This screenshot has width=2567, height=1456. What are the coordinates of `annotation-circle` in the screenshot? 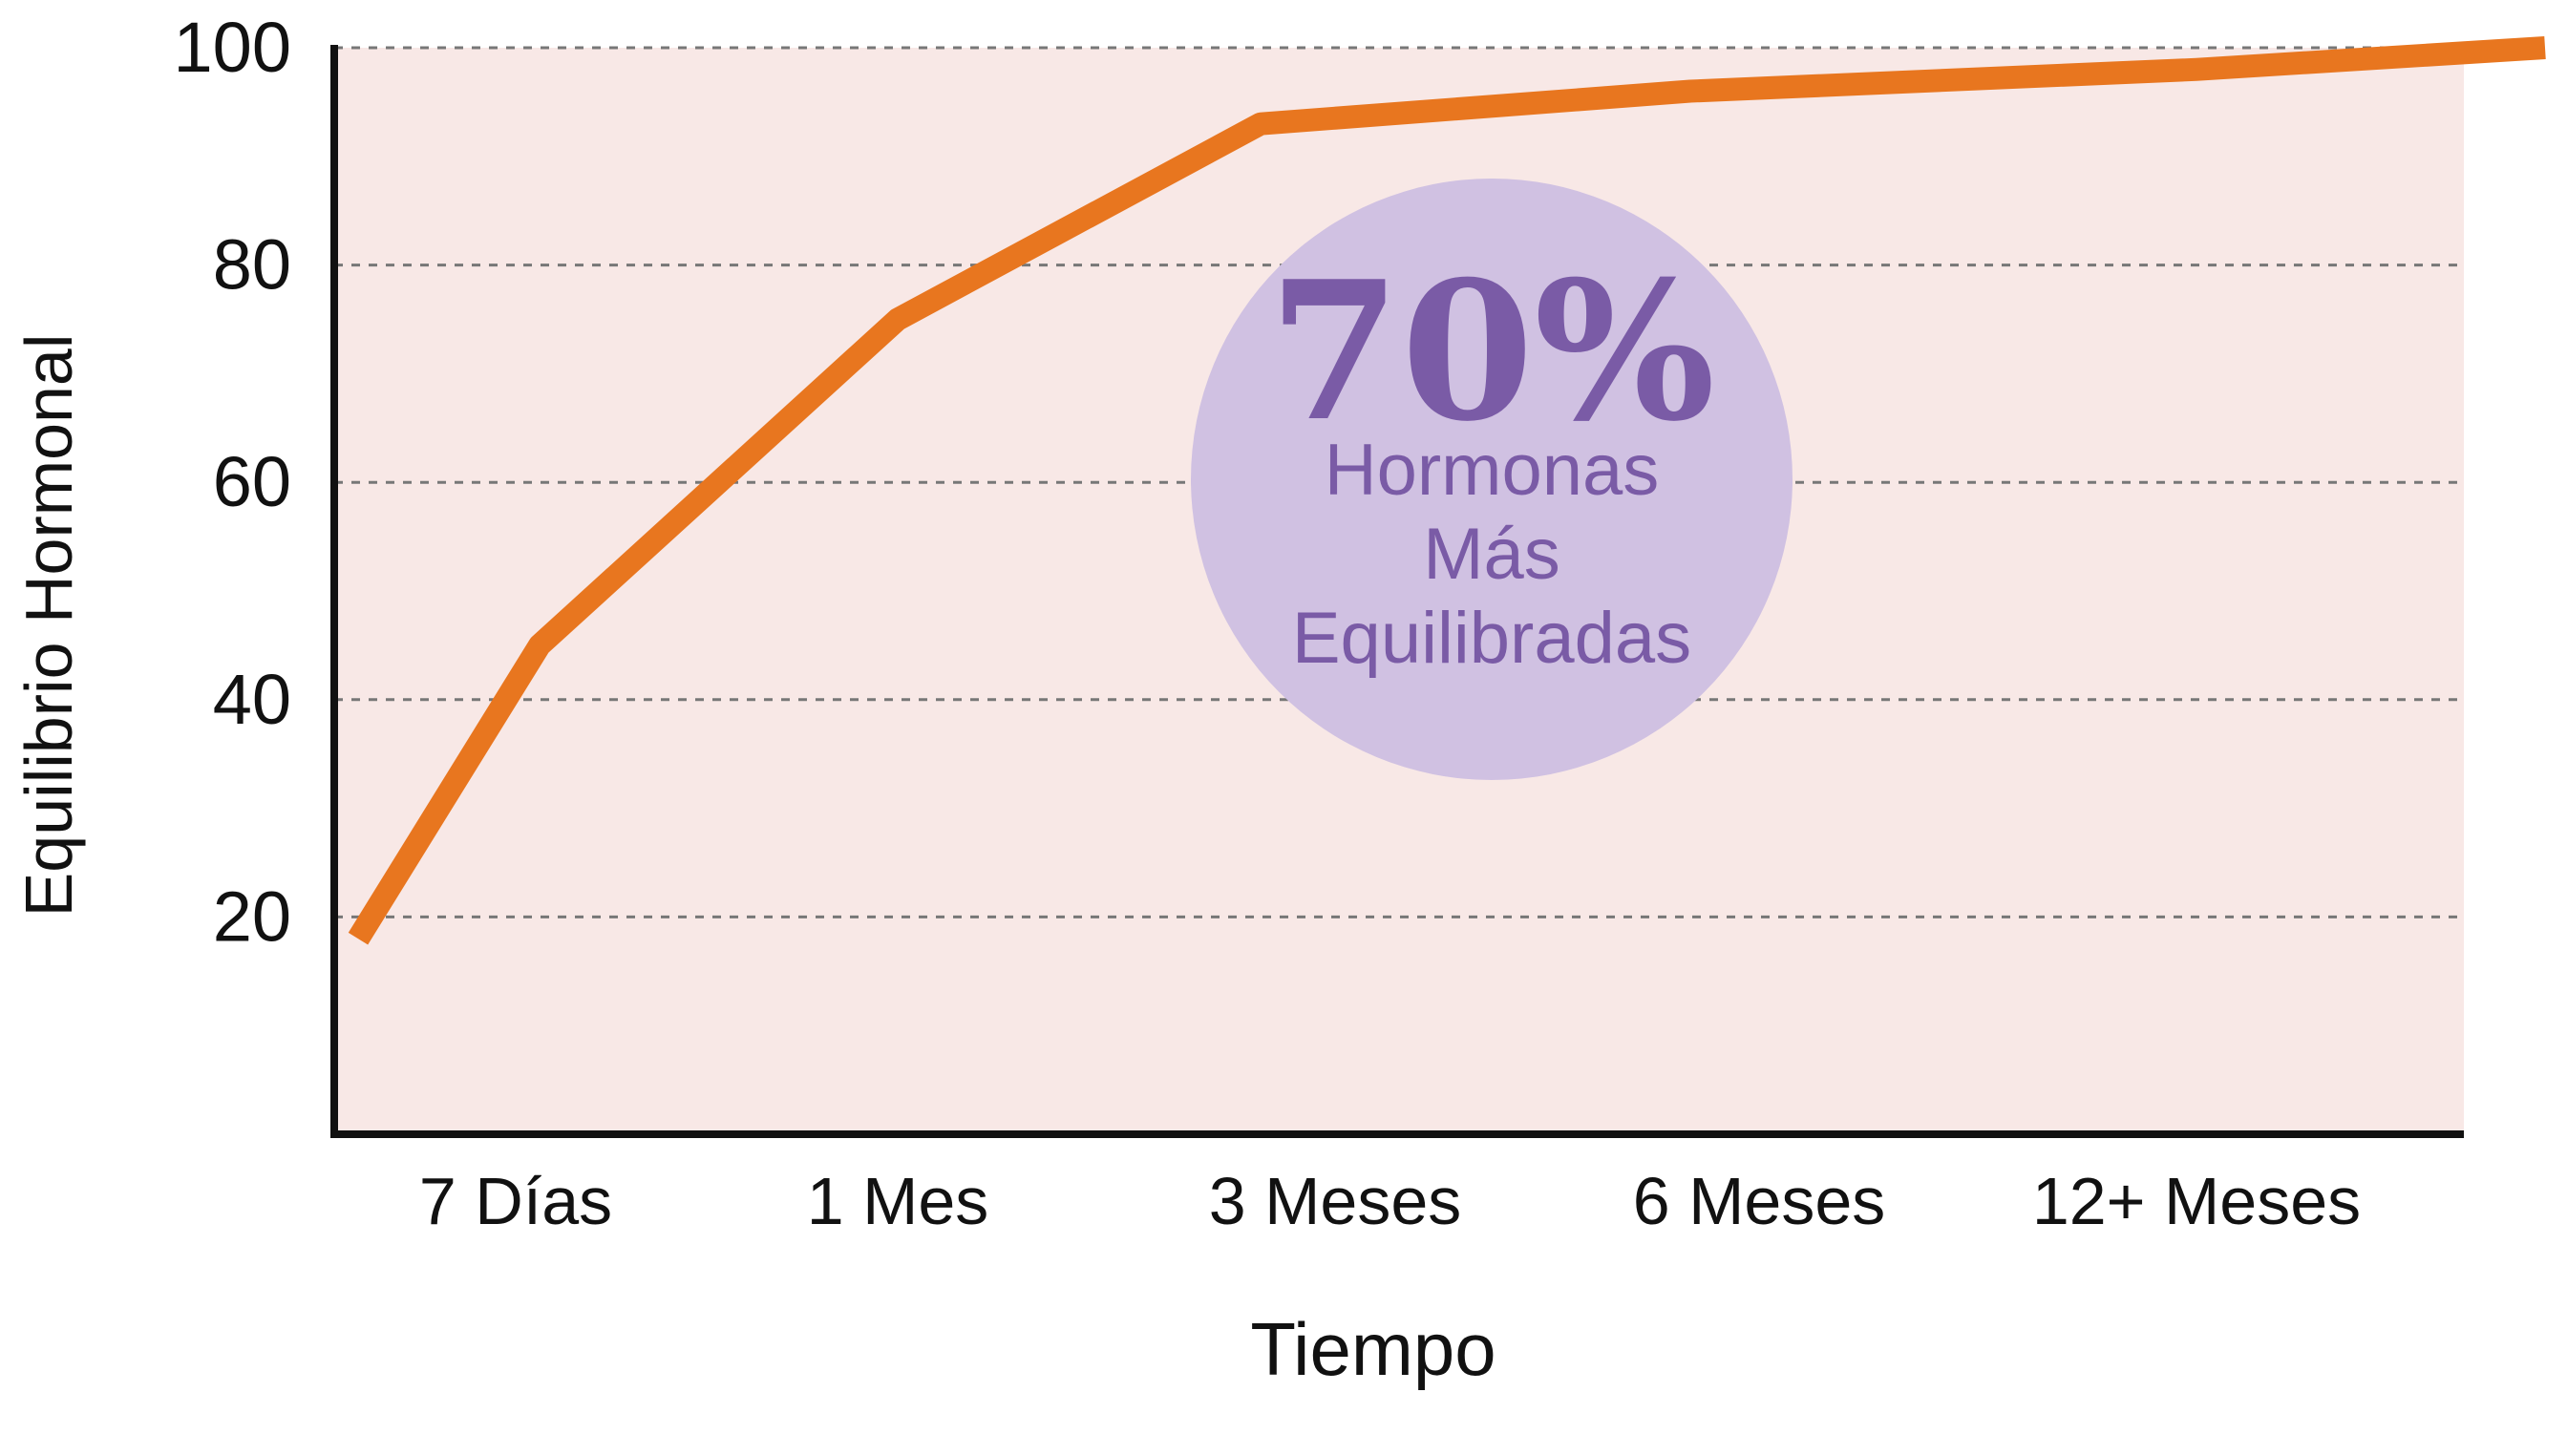 It's located at (1492, 480).